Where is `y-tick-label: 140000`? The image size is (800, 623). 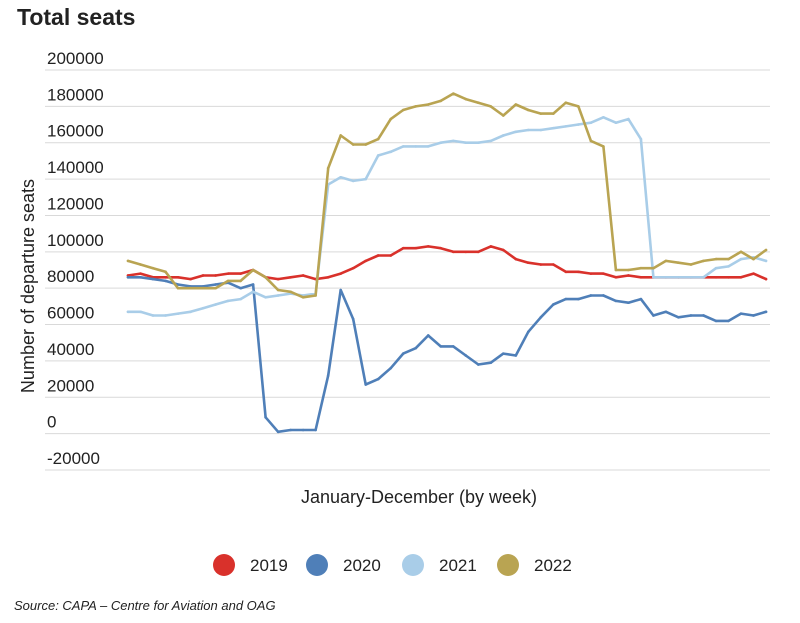 y-tick-label: 140000 is located at coordinates (75, 167).